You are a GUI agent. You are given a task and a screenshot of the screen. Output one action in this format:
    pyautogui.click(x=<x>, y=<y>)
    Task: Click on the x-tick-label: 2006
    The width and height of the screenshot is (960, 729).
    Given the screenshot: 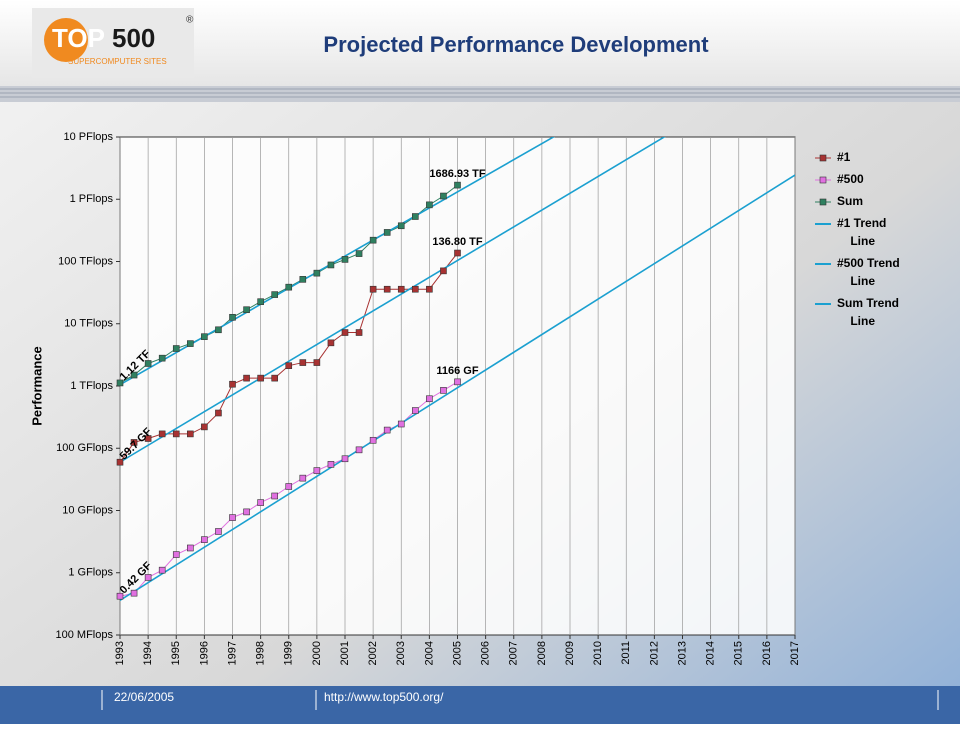 What is the action you would take?
    pyautogui.click(x=486, y=653)
    